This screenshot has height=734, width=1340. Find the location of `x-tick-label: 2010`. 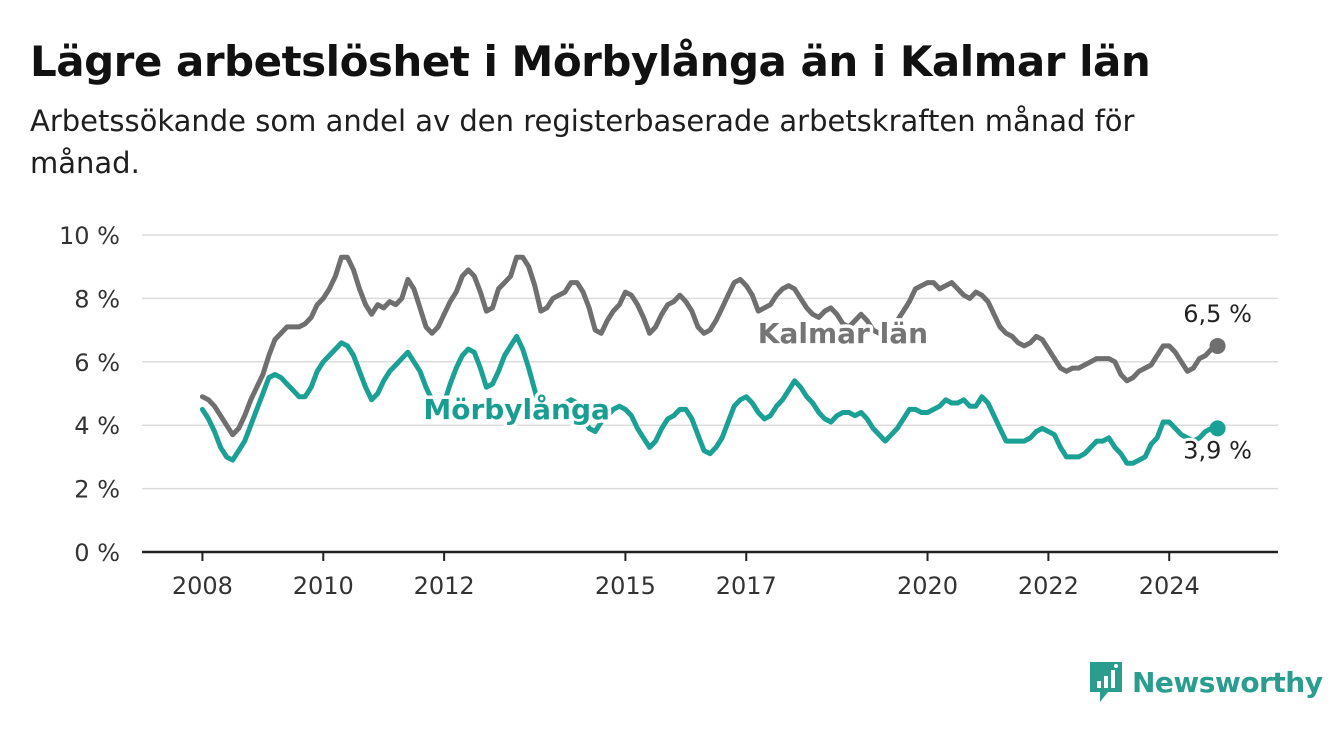

x-tick-label: 2010 is located at coordinates (323, 586).